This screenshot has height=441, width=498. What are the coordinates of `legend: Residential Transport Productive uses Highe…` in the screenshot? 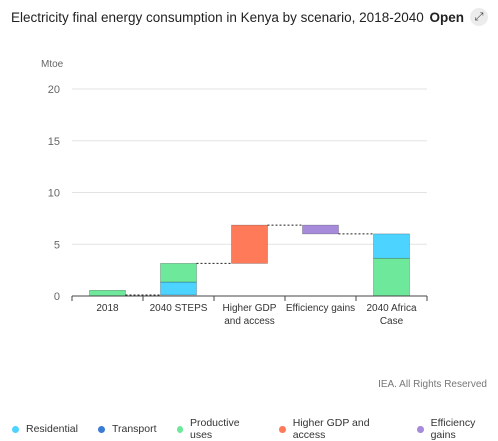 It's located at (255, 429).